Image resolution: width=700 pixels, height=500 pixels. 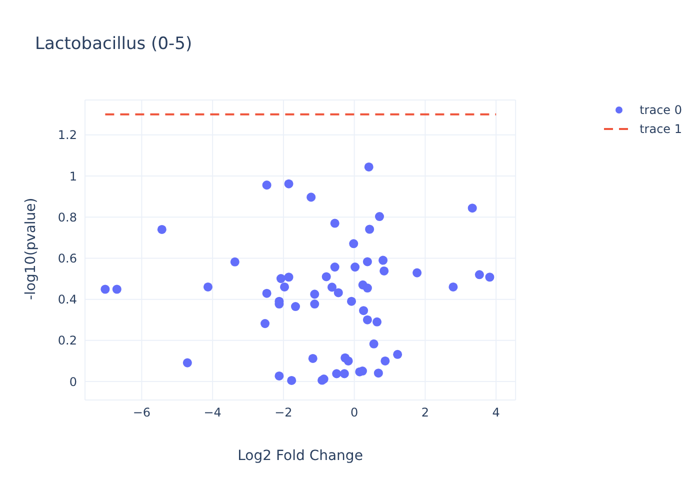 I want to click on x-tick-label: −6, so click(x=141, y=413).